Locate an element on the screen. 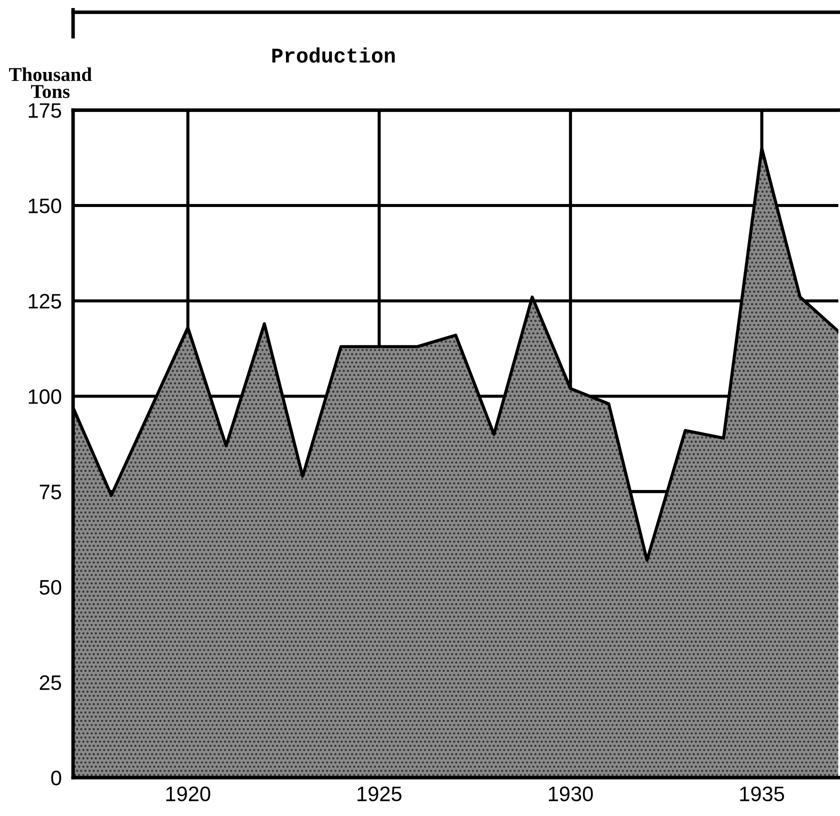 This screenshot has width=840, height=816. y-tick-label: 25 is located at coordinates (51, 682).